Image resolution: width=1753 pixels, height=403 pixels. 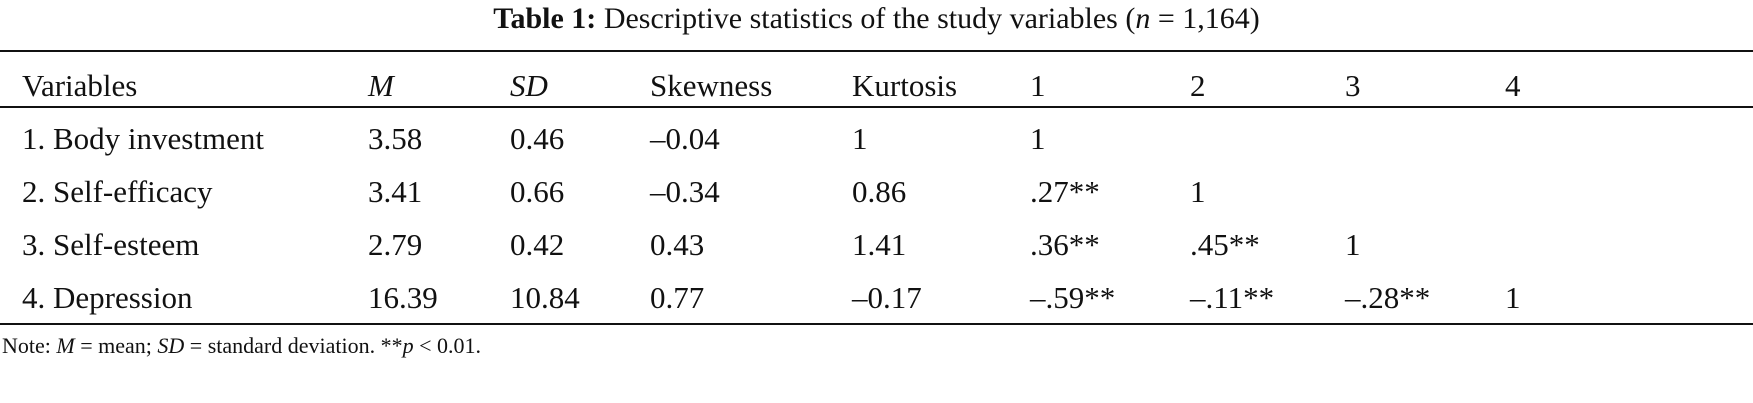 What do you see at coordinates (677, 244) in the screenshot?
I see `cell: 0.43` at bounding box center [677, 244].